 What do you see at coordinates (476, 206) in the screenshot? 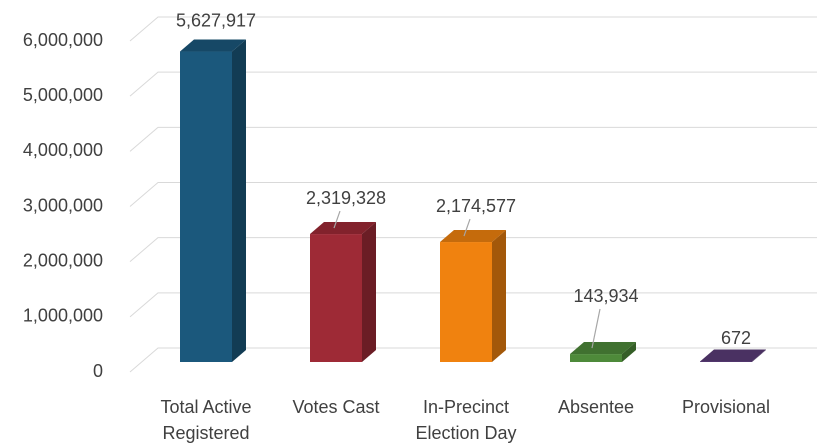
I see `data-label: 2,174,577` at bounding box center [476, 206].